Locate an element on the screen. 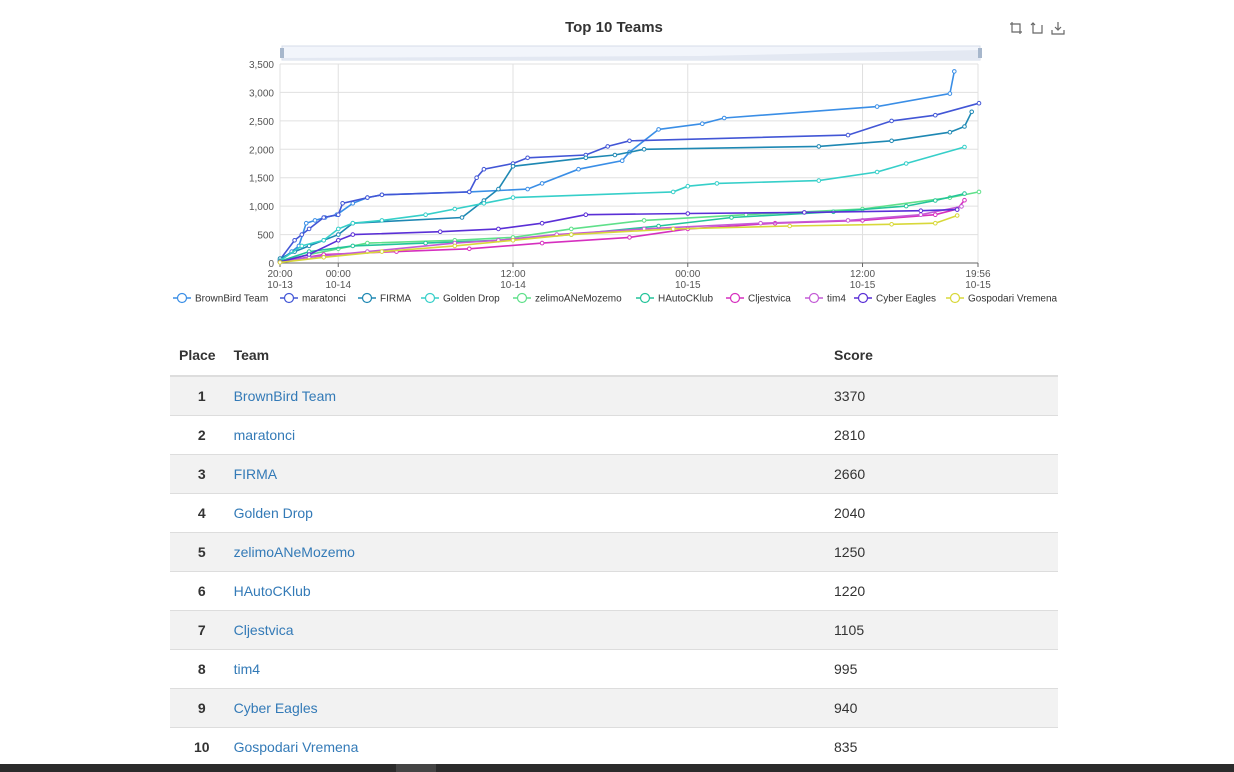 The height and width of the screenshot is (772, 1234). datazoom-handle-right is located at coordinates (980, 53).